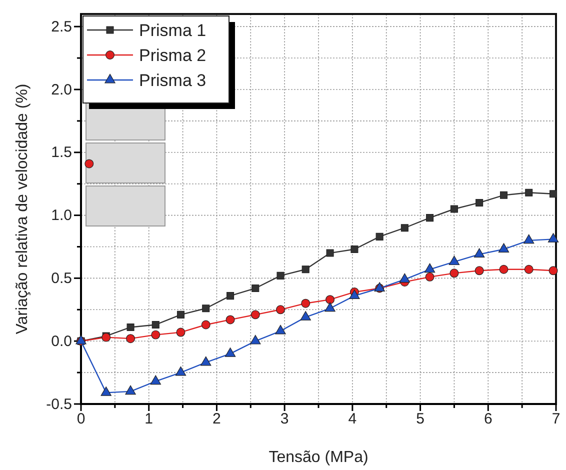 The height and width of the screenshot is (470, 566). I want to click on x-tick-label: 2, so click(216, 419).